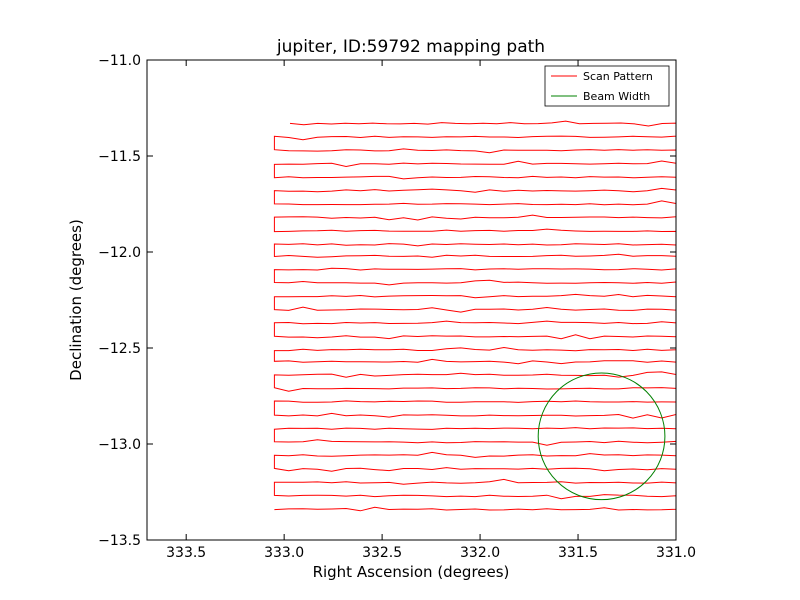  Describe the element at coordinates (382, 553) in the screenshot. I see `x-tick-label: 332.5` at that location.